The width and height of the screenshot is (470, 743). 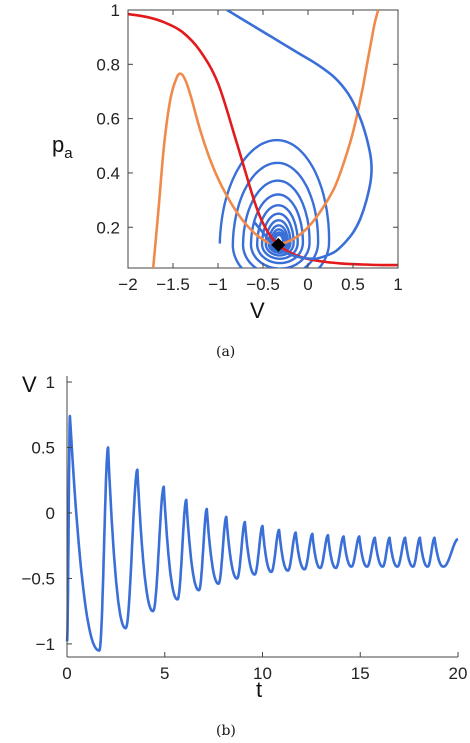 What do you see at coordinates (50, 382) in the screenshot?
I see `panel-b-ytick-label: 1` at bounding box center [50, 382].